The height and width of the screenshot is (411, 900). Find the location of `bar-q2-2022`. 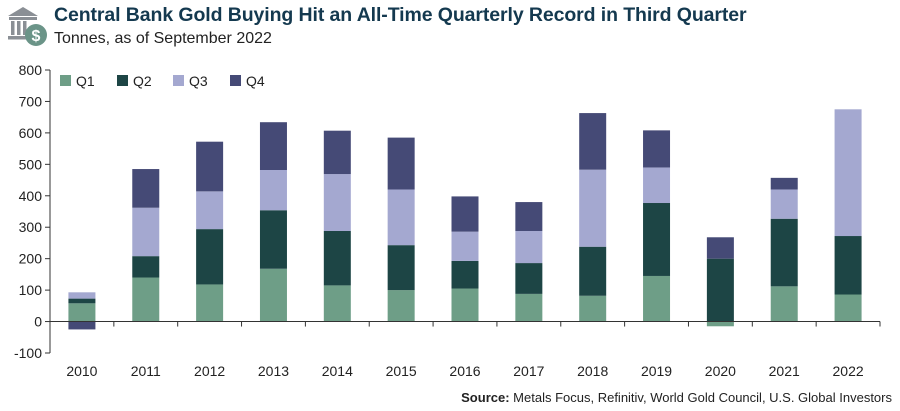

bar-q2-2022 is located at coordinates (848, 265).